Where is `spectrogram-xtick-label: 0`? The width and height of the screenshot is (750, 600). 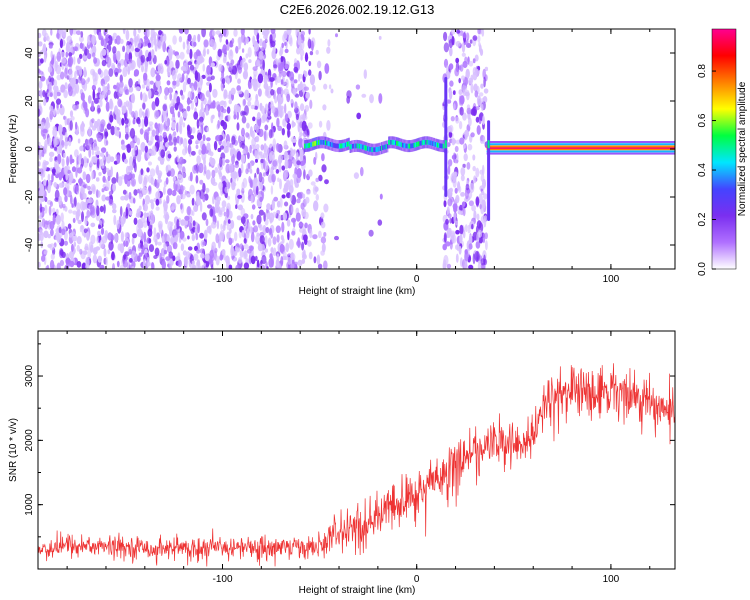
spectrogram-xtick-label: 0 is located at coordinates (417, 279).